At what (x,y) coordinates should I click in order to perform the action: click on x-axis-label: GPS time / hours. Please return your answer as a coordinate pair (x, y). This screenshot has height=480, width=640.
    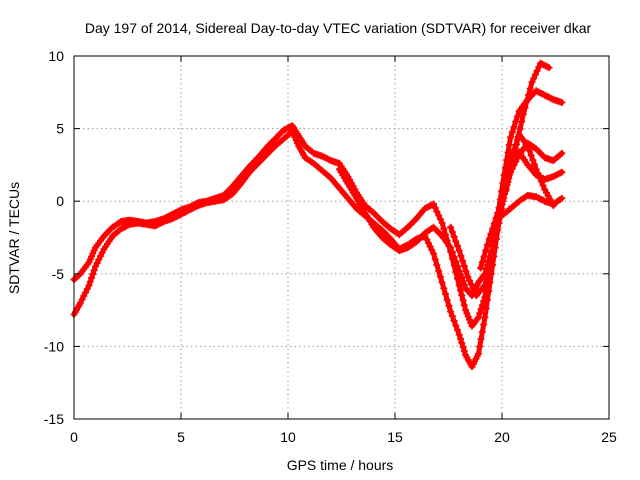
    Looking at the image, I should click on (340, 465).